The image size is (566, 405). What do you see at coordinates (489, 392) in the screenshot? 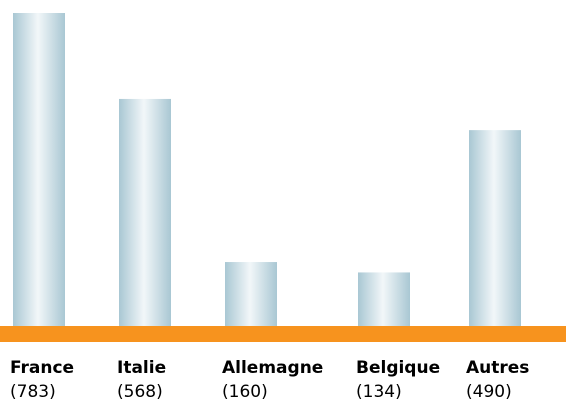
I see `value-label-autres: (490)` at bounding box center [489, 392].